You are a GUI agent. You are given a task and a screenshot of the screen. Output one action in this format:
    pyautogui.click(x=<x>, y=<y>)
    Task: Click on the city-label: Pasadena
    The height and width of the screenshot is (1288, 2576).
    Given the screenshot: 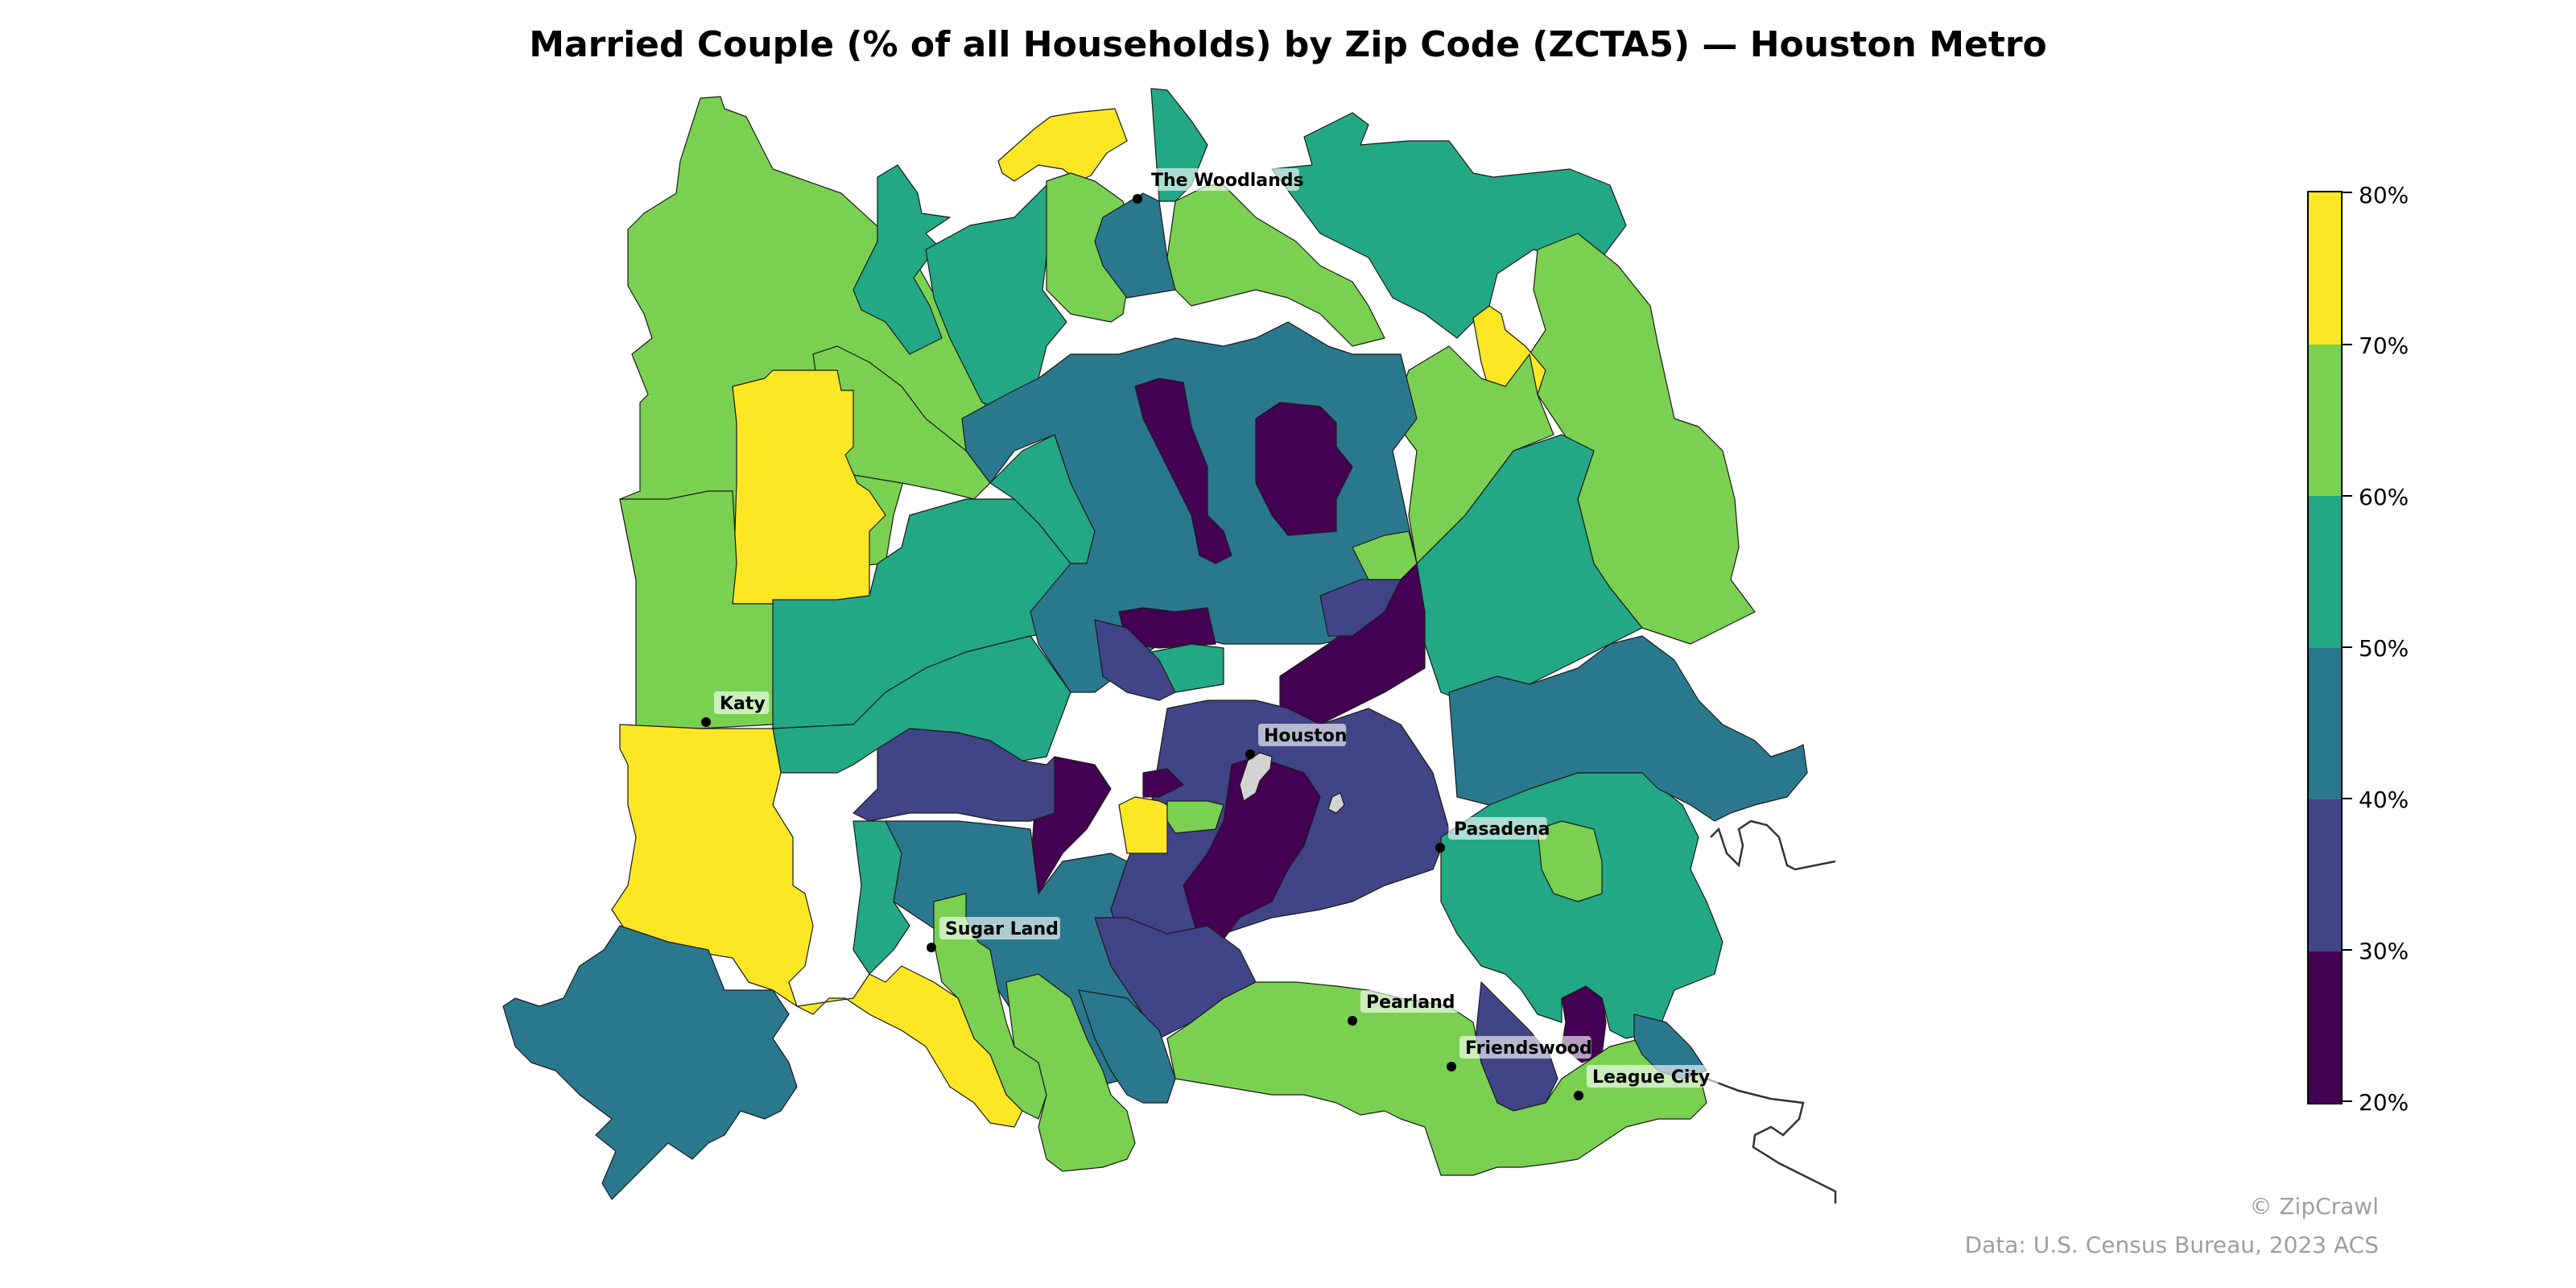 What is the action you would take?
    pyautogui.click(x=1502, y=829)
    